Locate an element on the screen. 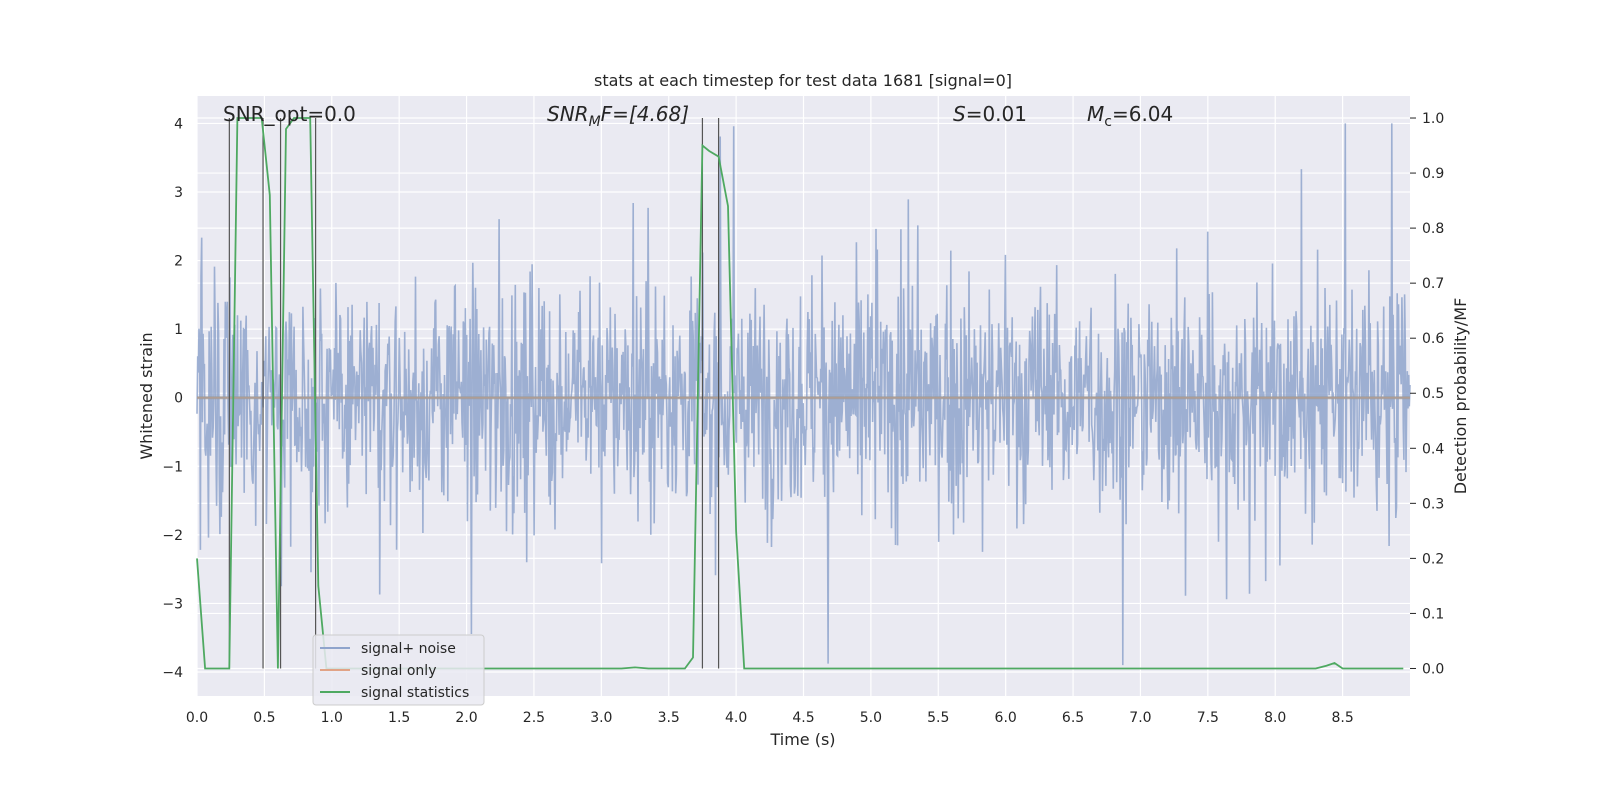 The image size is (1600, 800). snr-mf-value: F=[4.68] is located at coordinates (645, 114).